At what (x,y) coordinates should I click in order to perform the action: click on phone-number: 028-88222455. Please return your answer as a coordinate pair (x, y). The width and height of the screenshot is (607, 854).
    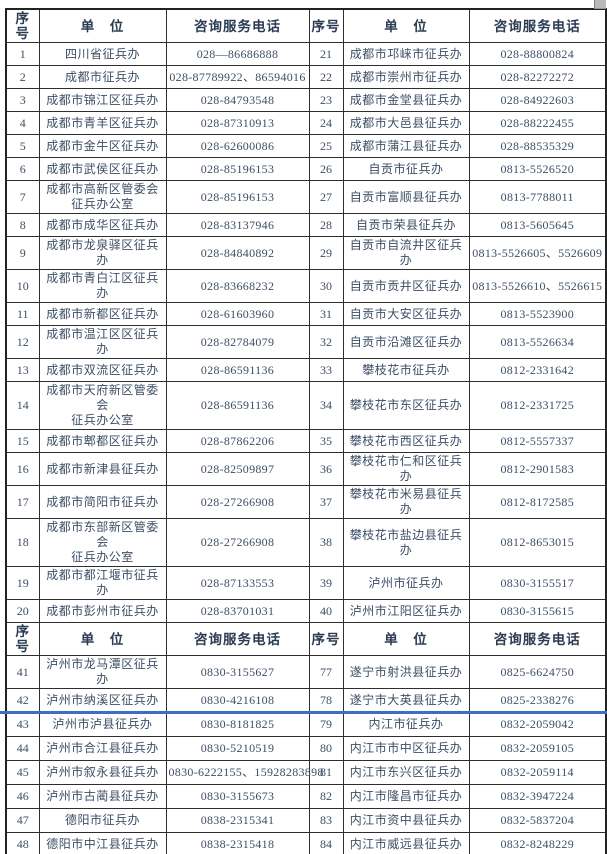
    Looking at the image, I should click on (537, 123).